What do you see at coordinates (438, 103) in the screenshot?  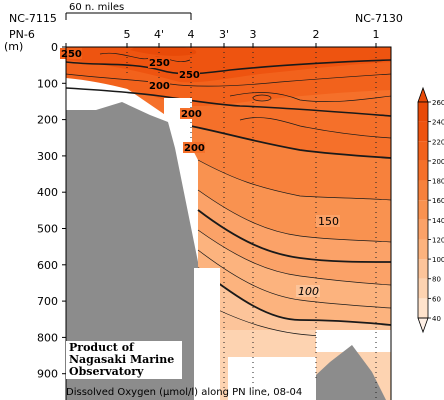 I see `colorbar-tick-label: 260` at bounding box center [438, 103].